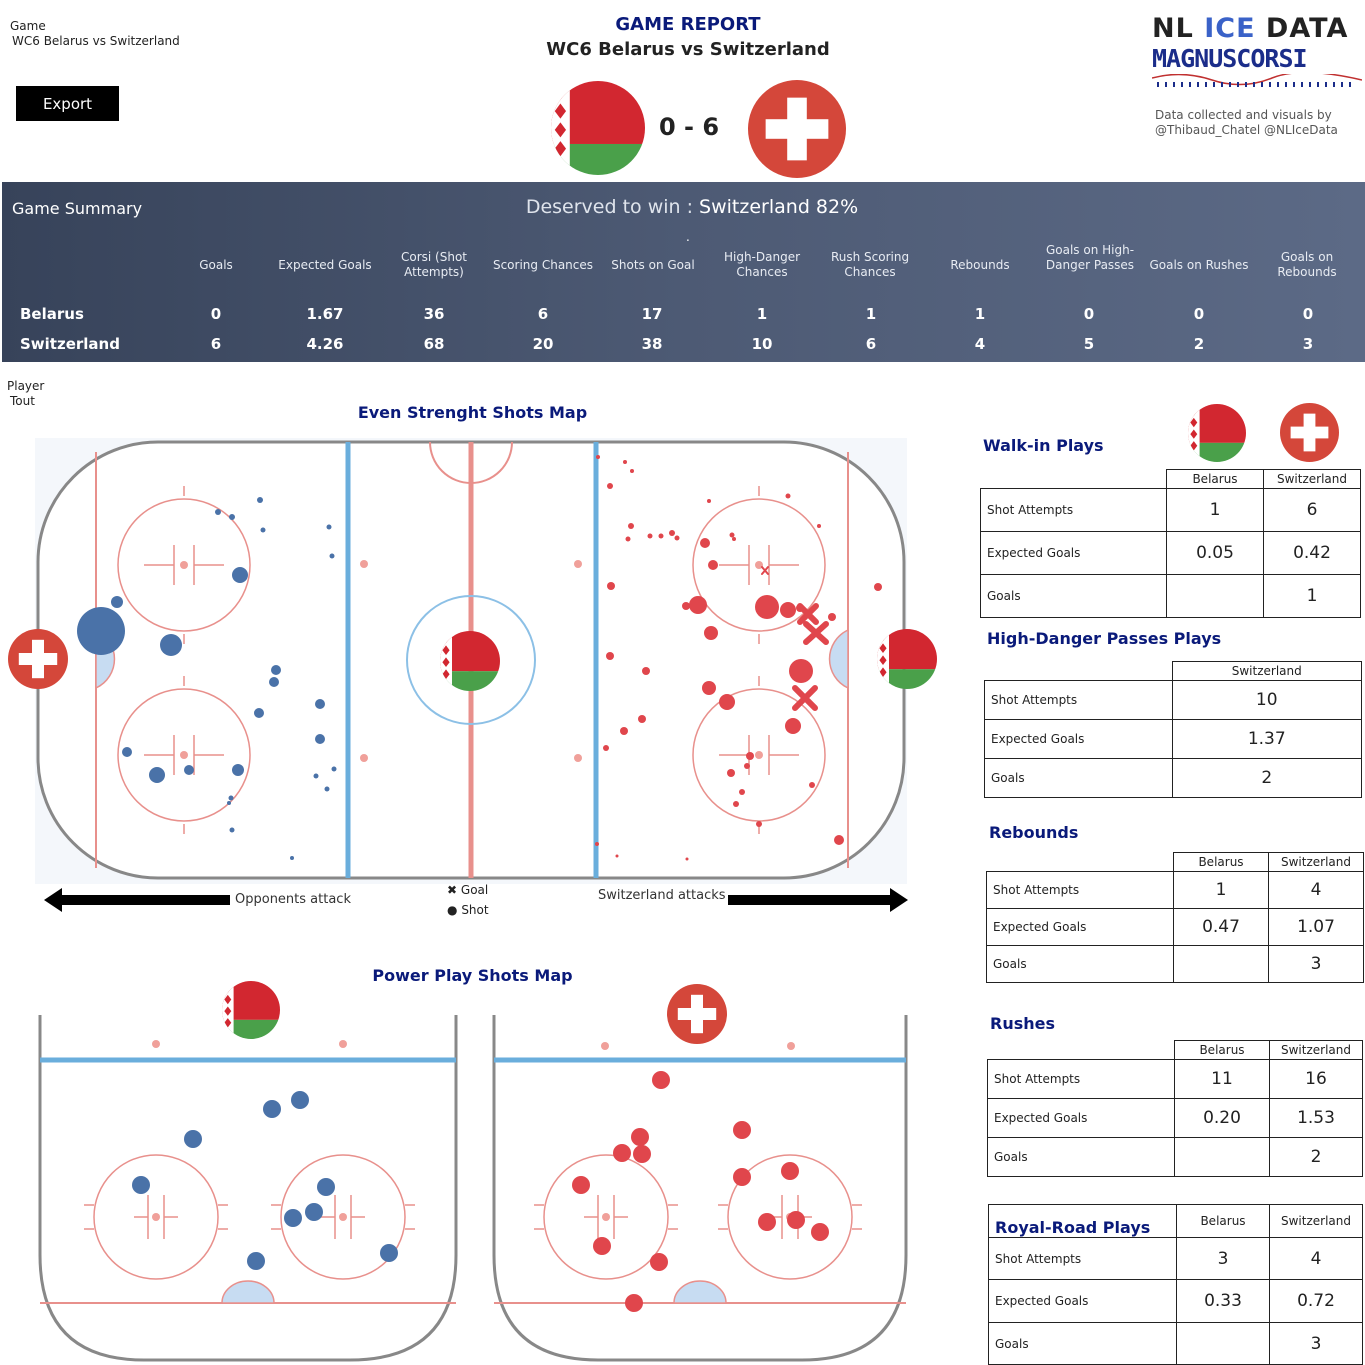 The width and height of the screenshot is (1365, 1365). Describe the element at coordinates (980, 344) in the screenshot. I see `switzerland-rebounds: 4` at that location.